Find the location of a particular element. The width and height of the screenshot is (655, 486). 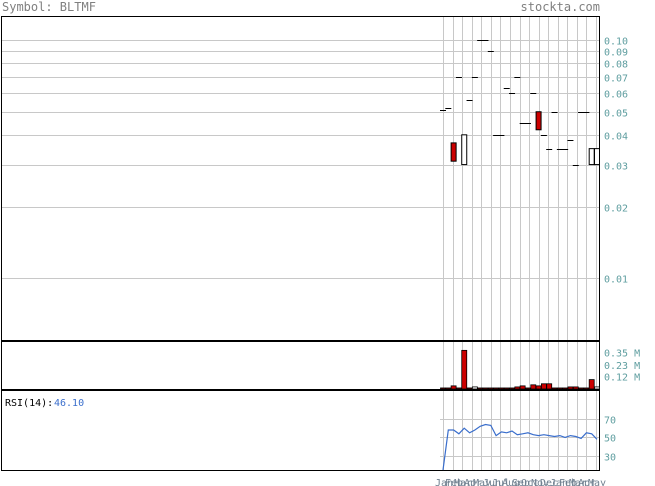

price-tick-label: 0.03 is located at coordinates (616, 167).